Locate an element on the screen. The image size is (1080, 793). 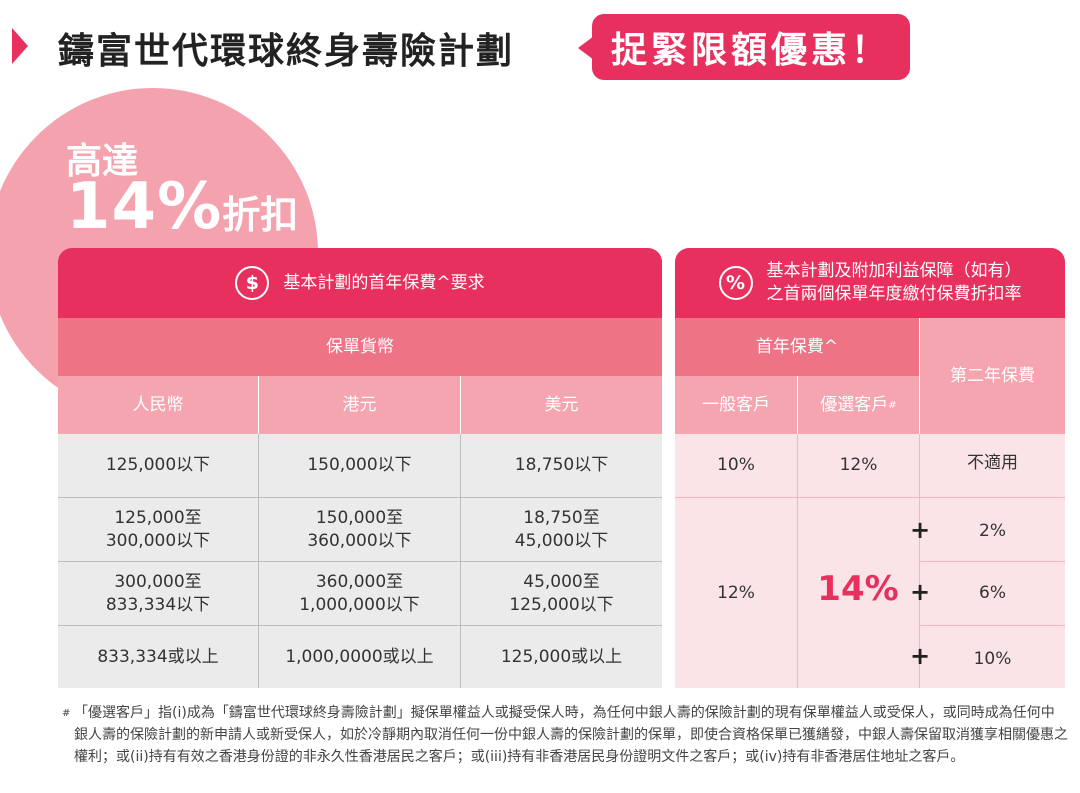
page-title: 鑄富世代環球終身壽險計劃 is located at coordinates (286, 51).